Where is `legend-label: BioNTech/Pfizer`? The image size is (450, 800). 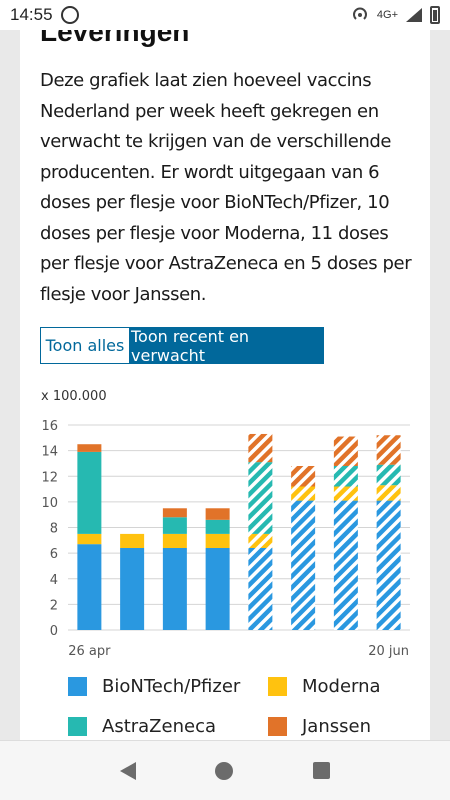
legend-label: BioNTech/Pfizer is located at coordinates (171, 686).